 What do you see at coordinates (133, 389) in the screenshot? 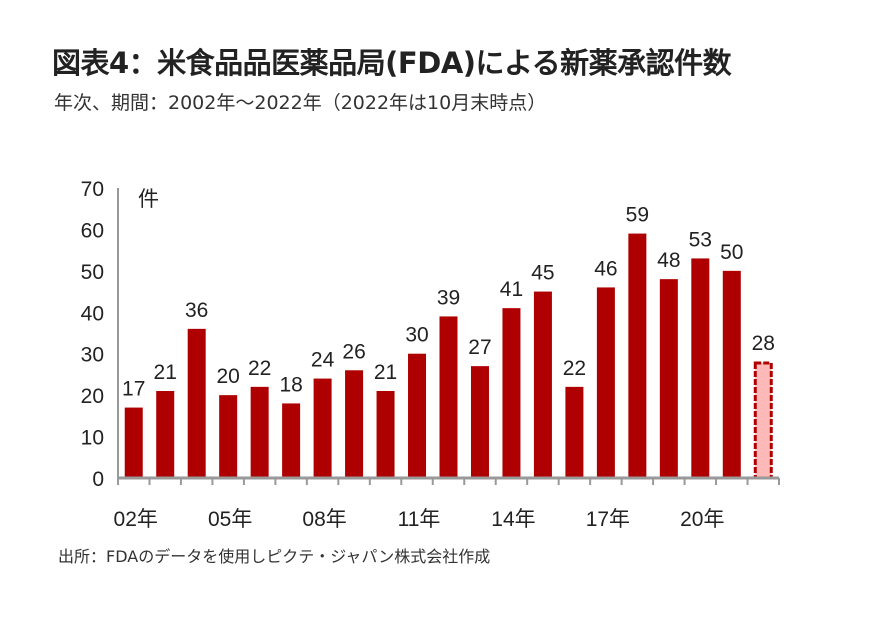
I see `data-label: 17` at bounding box center [133, 389].